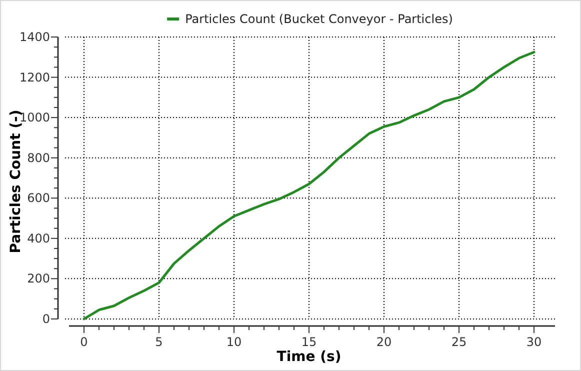 Image resolution: width=581 pixels, height=371 pixels. I want to click on x-tick-label: 0, so click(84, 342).